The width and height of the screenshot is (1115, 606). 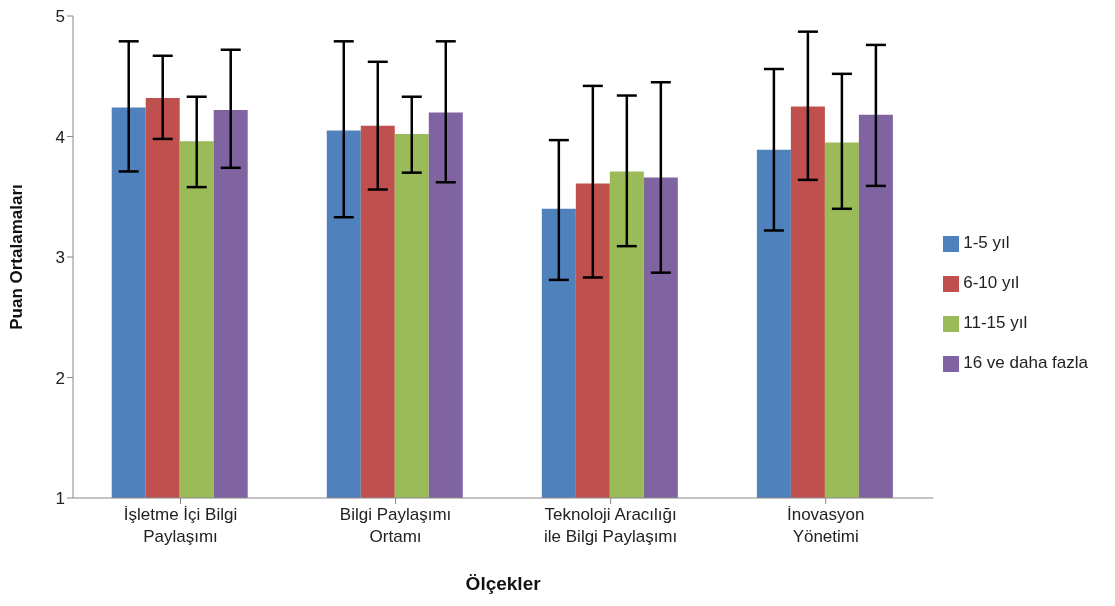 I want to click on y-axis-title: Puan Ortalamaları, so click(x=17, y=257).